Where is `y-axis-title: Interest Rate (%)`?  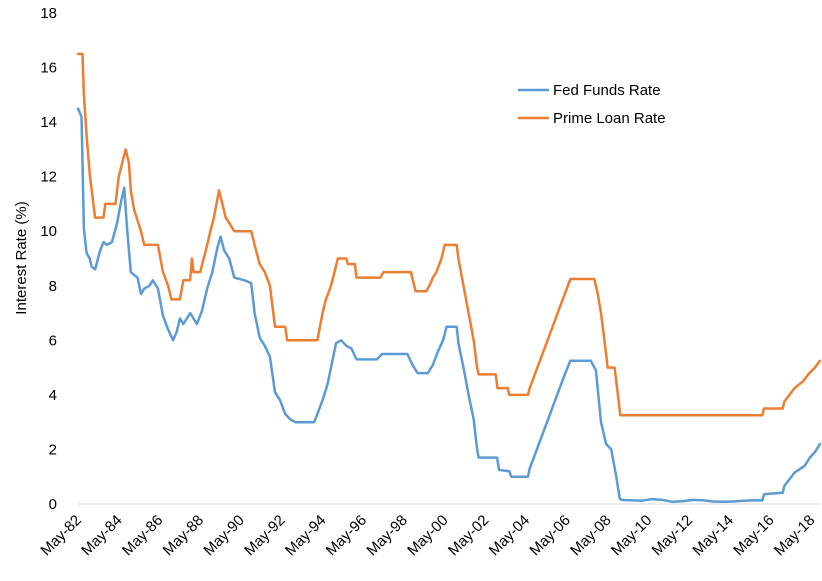 y-axis-title: Interest Rate (%) is located at coordinates (21, 257).